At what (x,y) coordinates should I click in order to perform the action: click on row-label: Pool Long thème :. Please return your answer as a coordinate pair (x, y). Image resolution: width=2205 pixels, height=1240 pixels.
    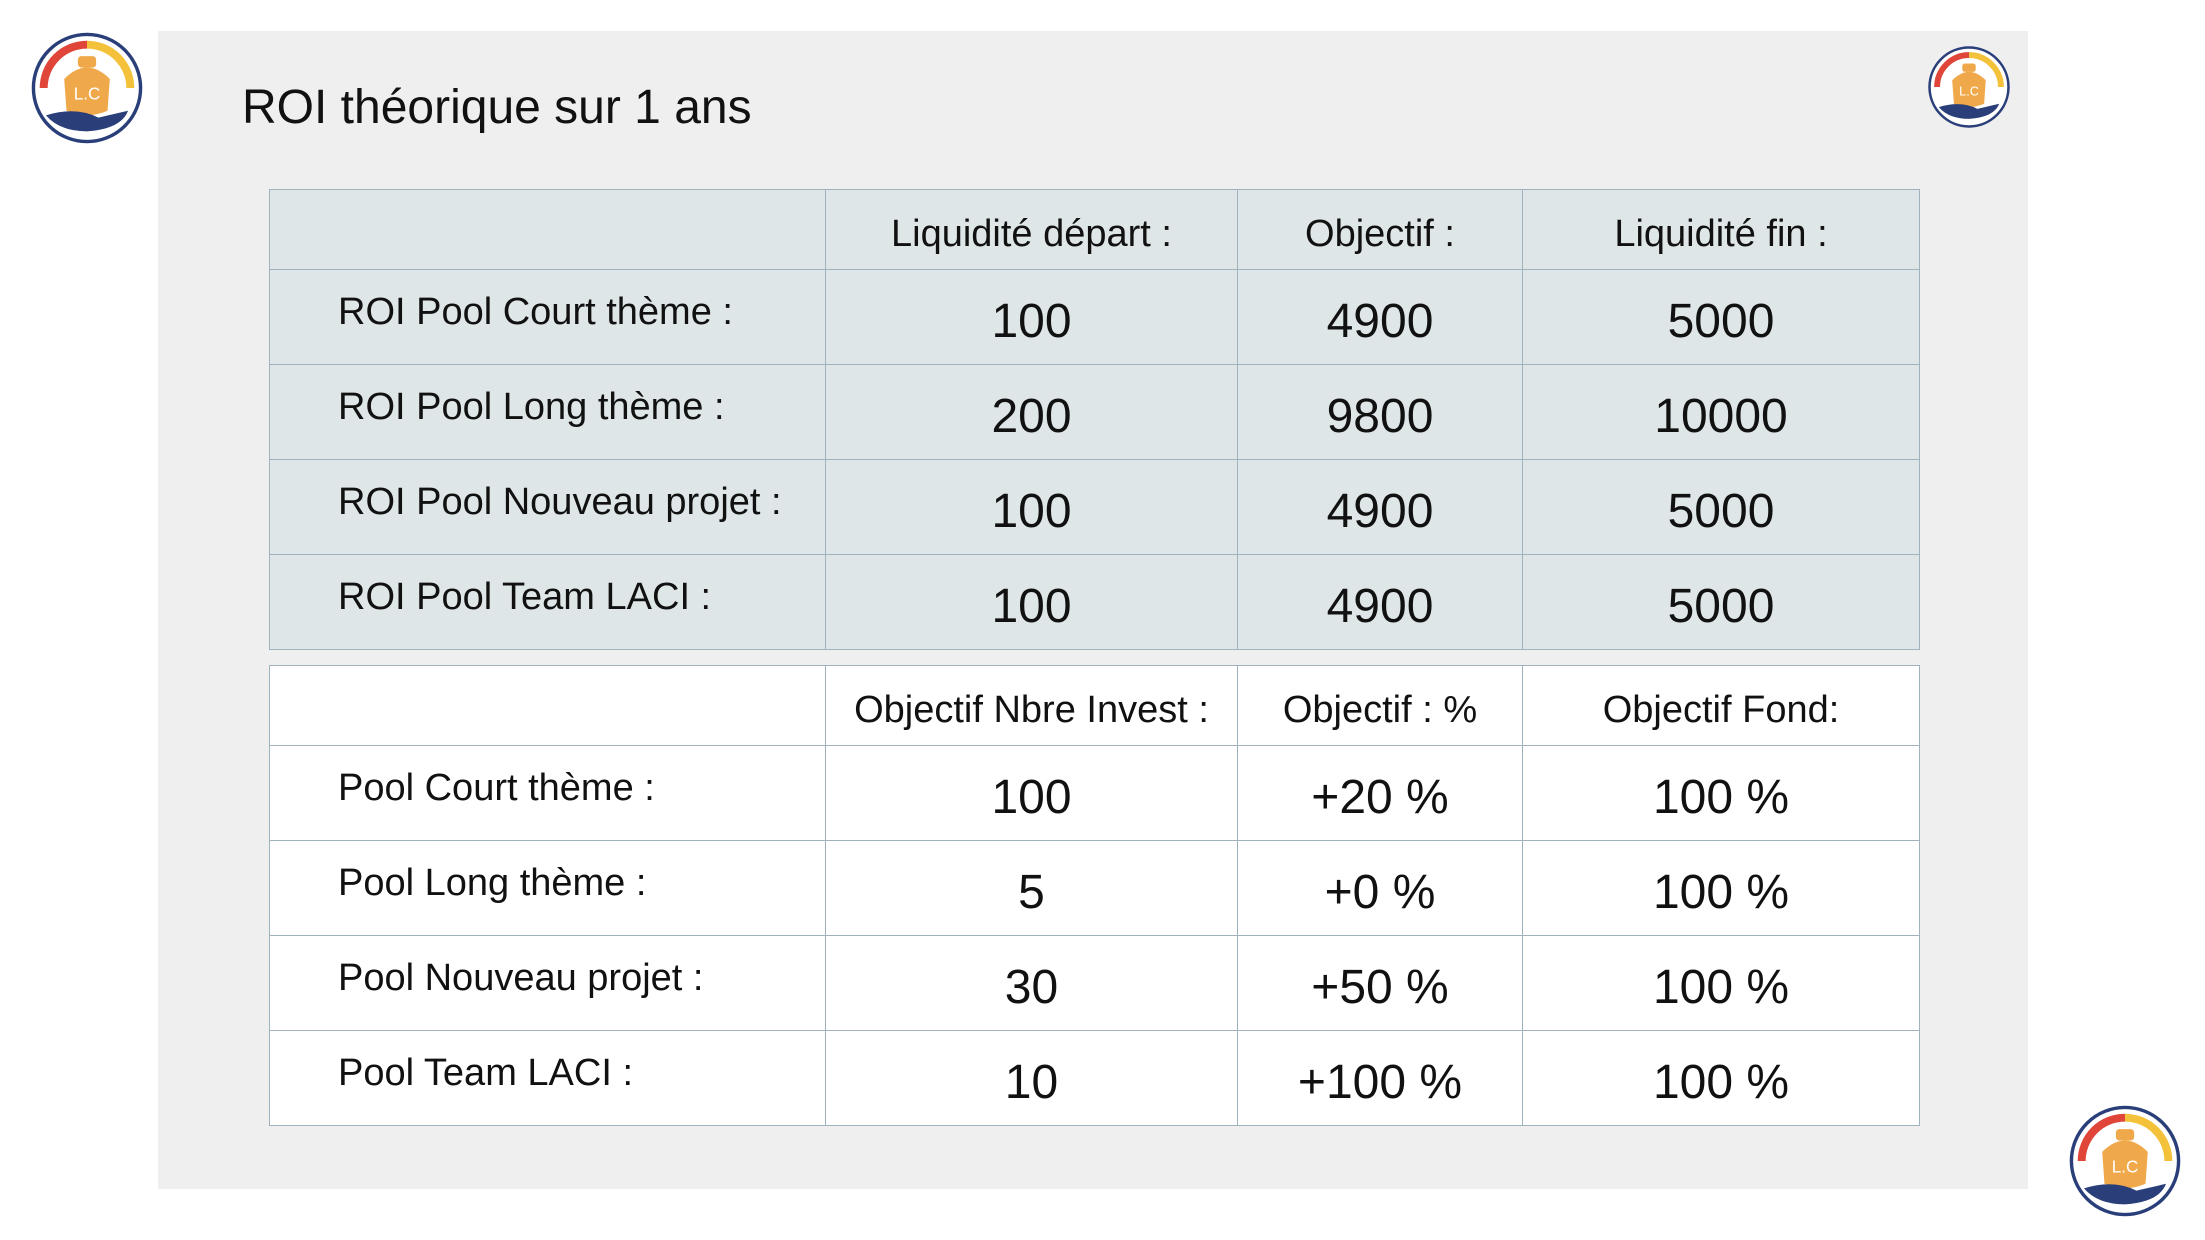
    Looking at the image, I should click on (547, 888).